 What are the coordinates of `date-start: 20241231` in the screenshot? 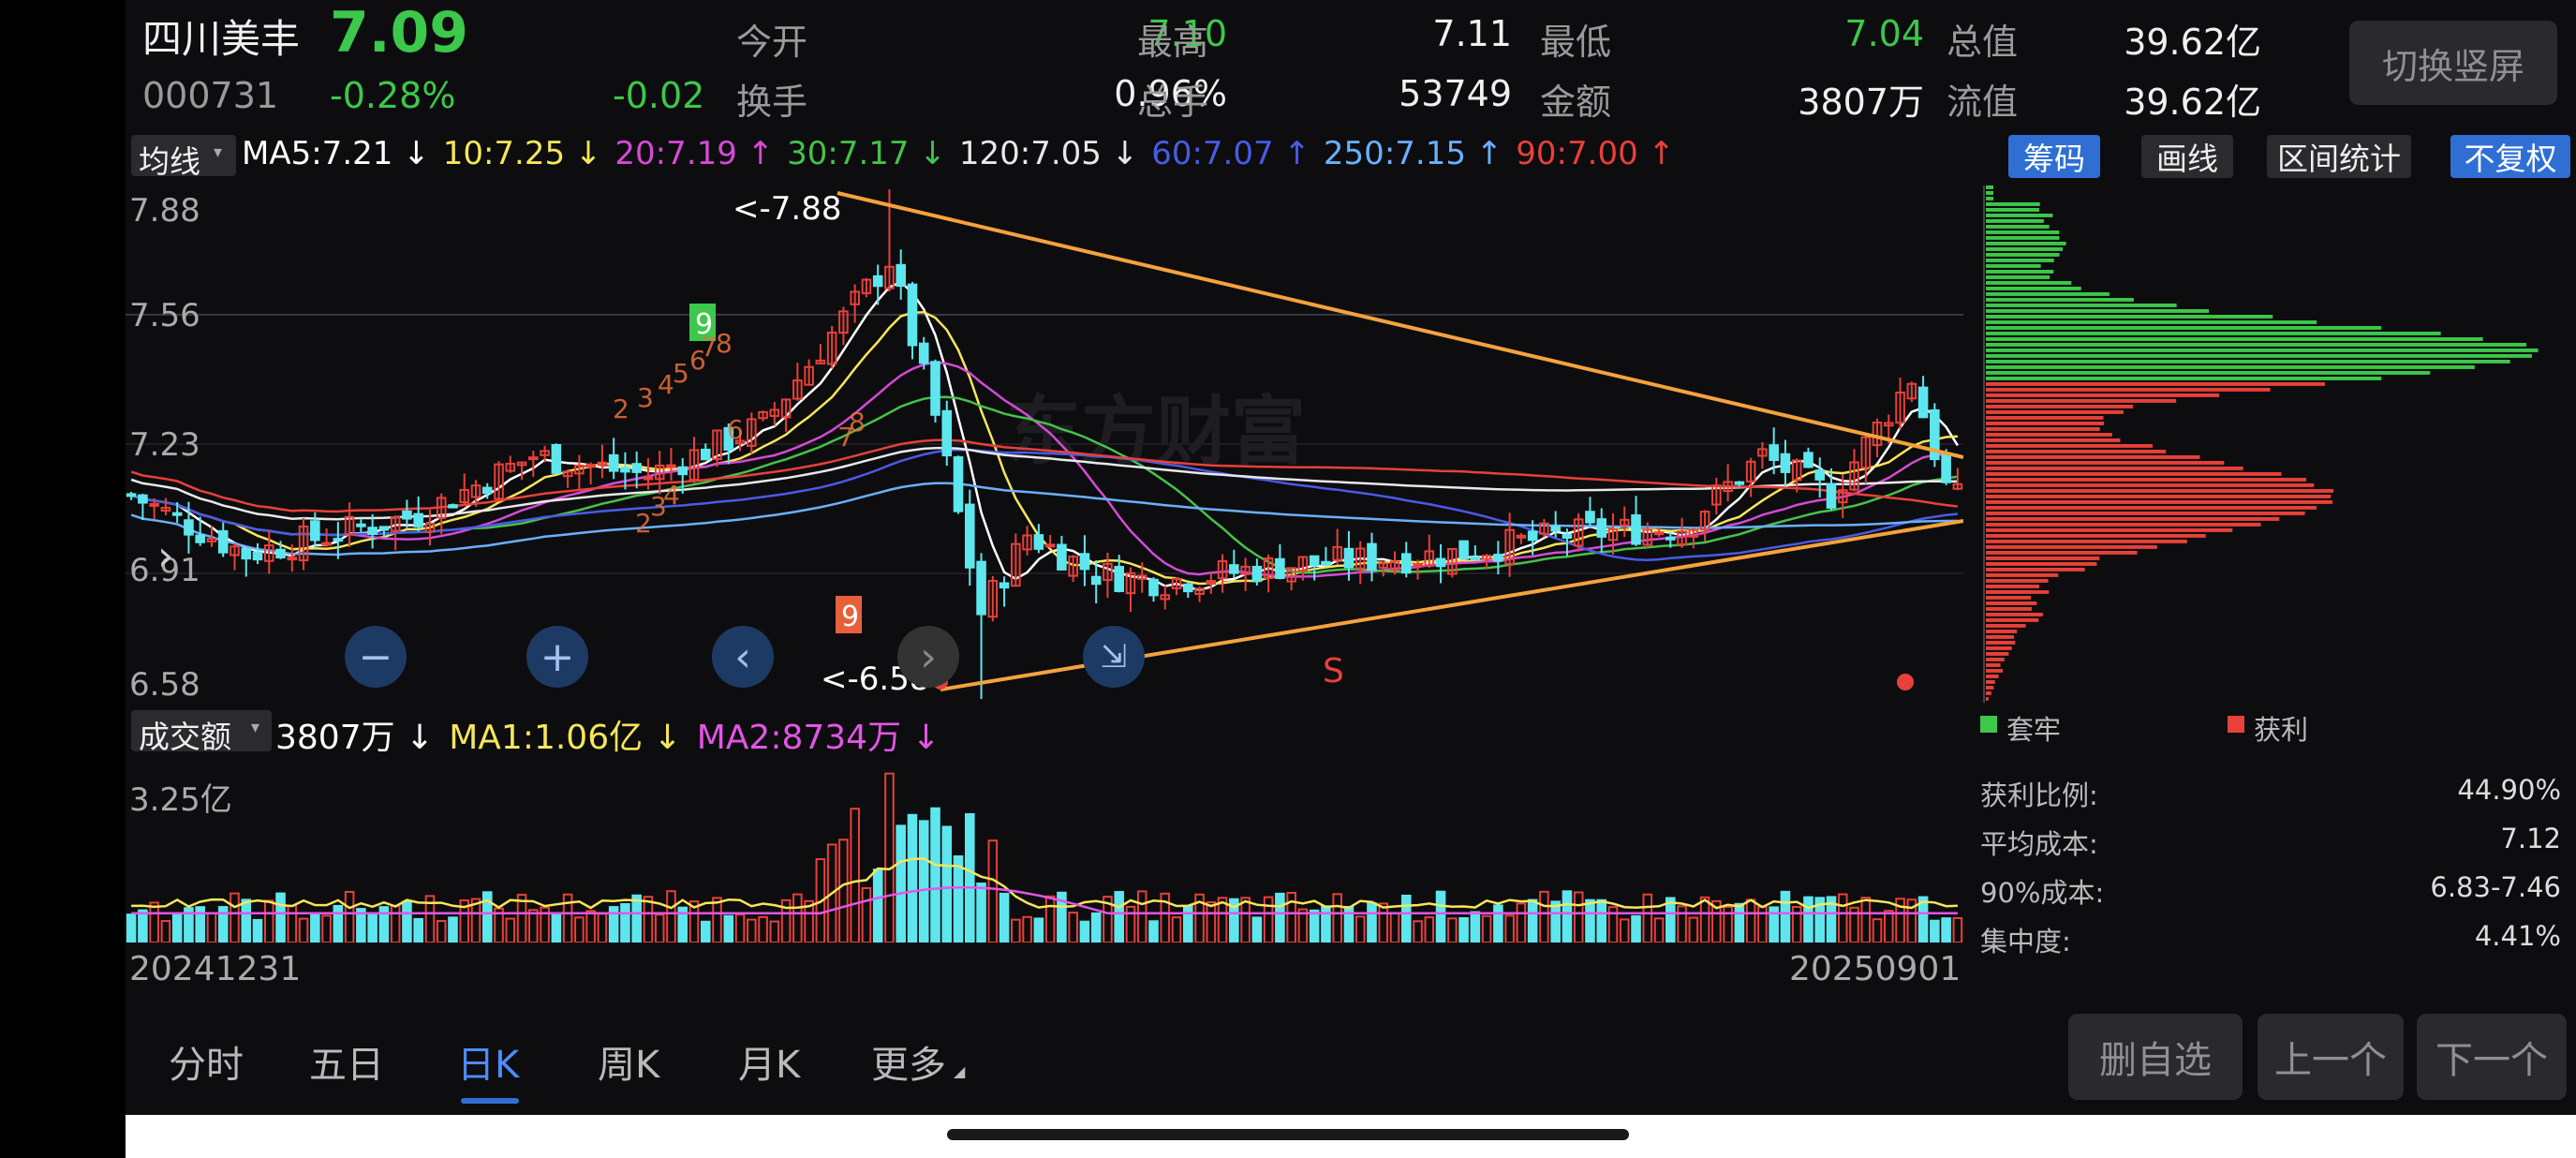 It's located at (216, 969).